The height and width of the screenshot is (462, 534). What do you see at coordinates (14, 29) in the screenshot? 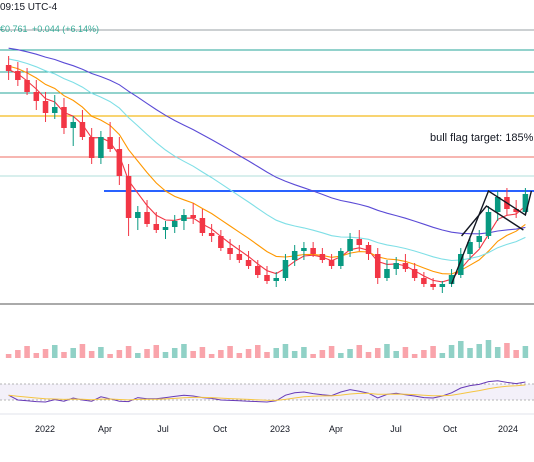
I see `header-price: €0.761` at bounding box center [14, 29].